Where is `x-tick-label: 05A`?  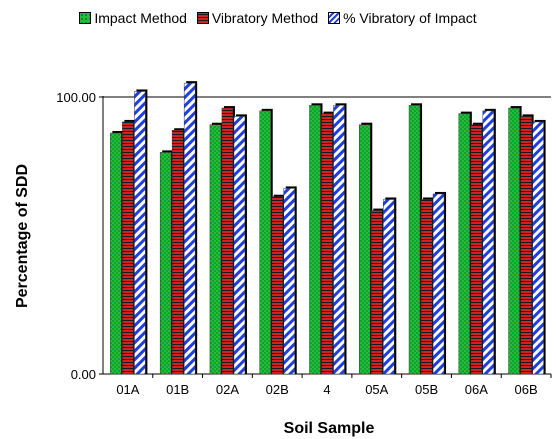 x-tick-label: 05A is located at coordinates (376, 389).